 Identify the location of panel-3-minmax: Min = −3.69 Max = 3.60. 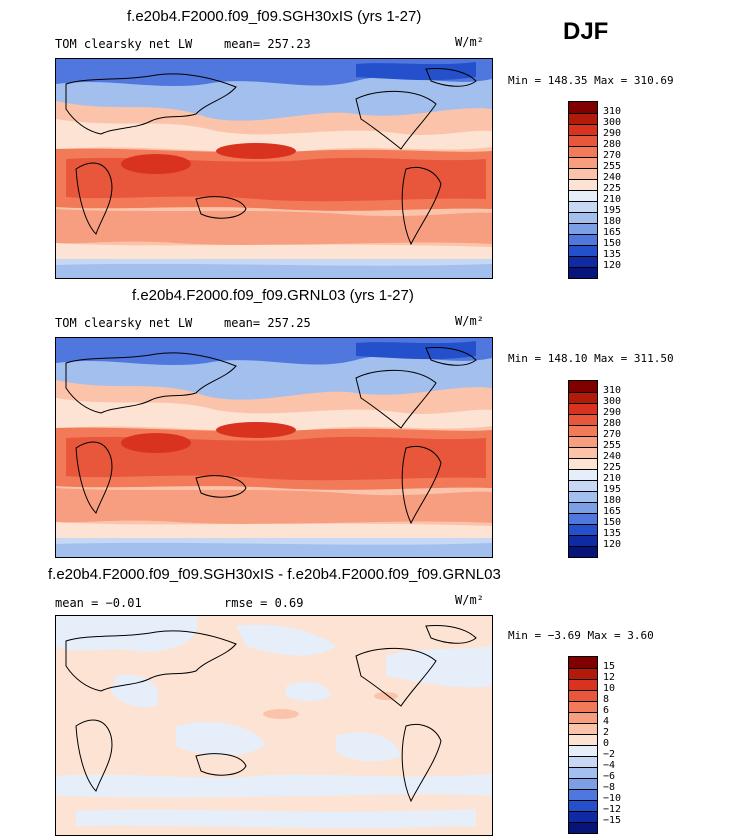
(581, 635).